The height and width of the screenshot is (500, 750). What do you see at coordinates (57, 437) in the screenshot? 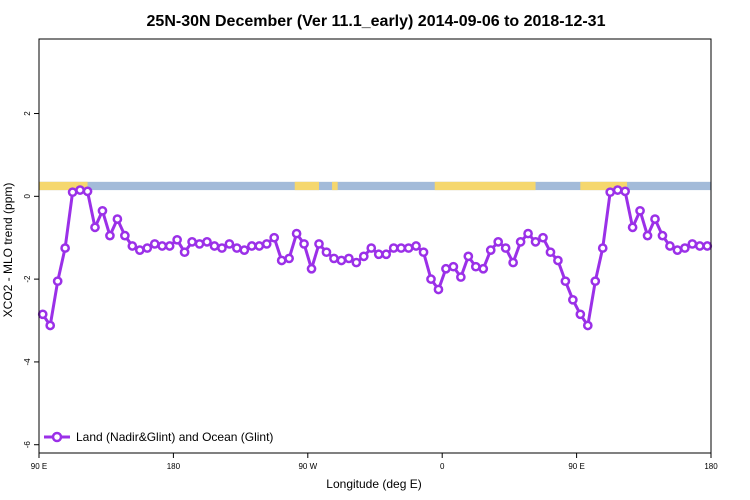
I see `legend-marker` at bounding box center [57, 437].